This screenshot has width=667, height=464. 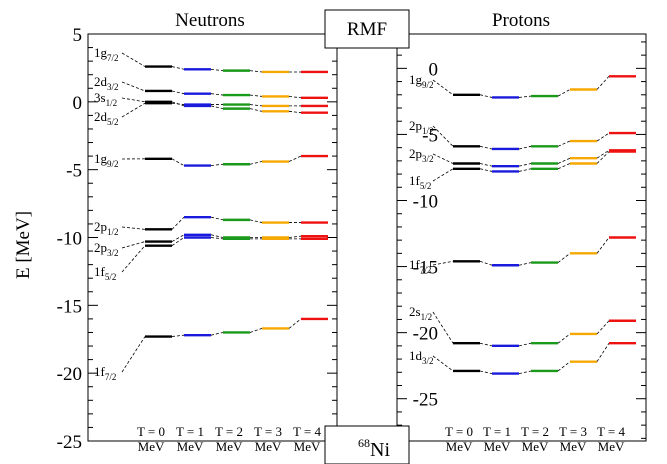 What do you see at coordinates (23, 245) in the screenshot?
I see `y-axis-label: E [MeV]` at bounding box center [23, 245].